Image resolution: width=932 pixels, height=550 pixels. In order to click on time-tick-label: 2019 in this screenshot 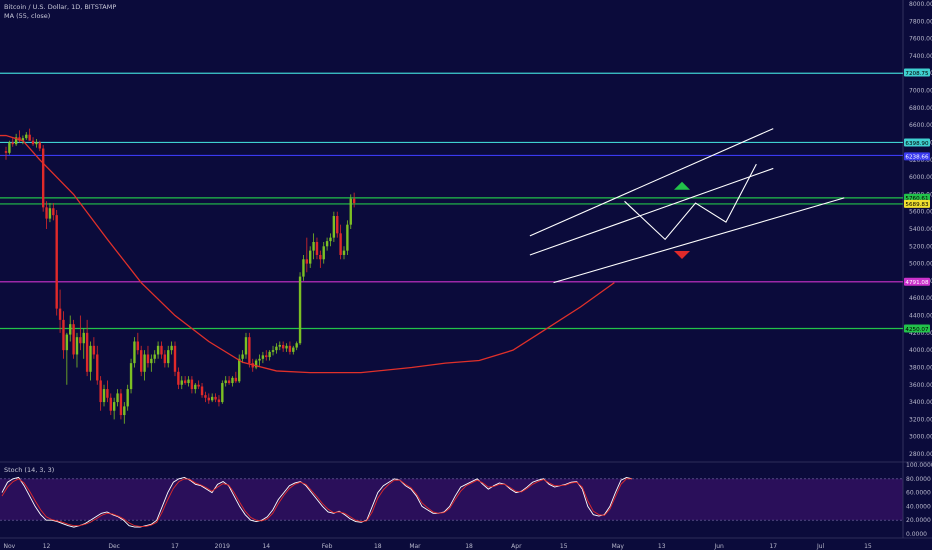, I will do `click(222, 546)`.